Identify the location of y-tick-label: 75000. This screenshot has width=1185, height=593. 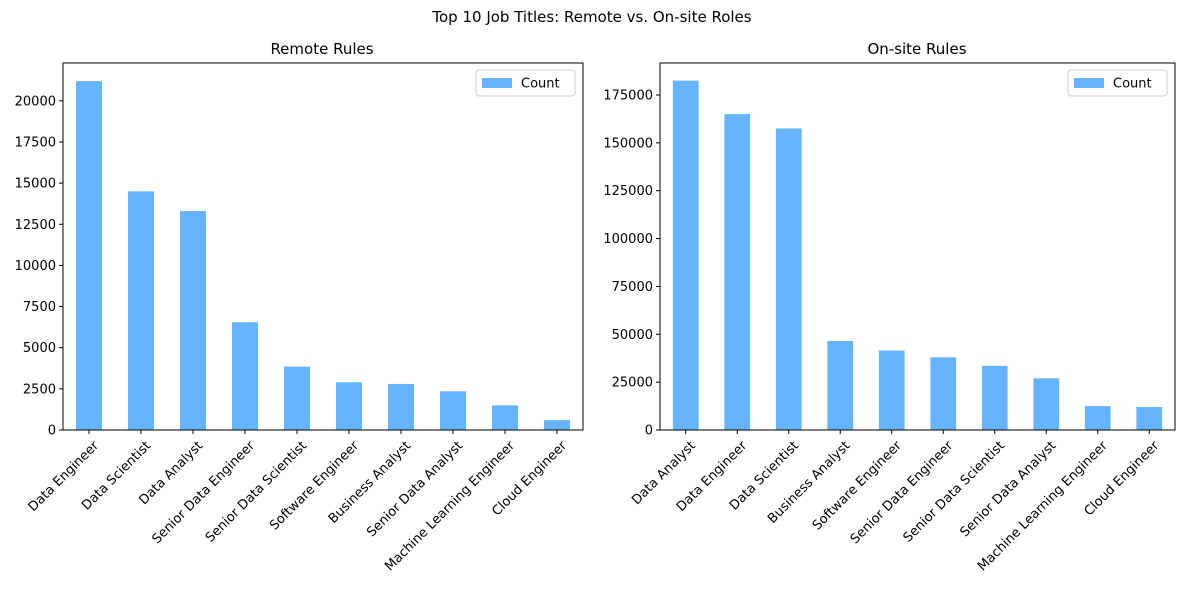
(632, 287).